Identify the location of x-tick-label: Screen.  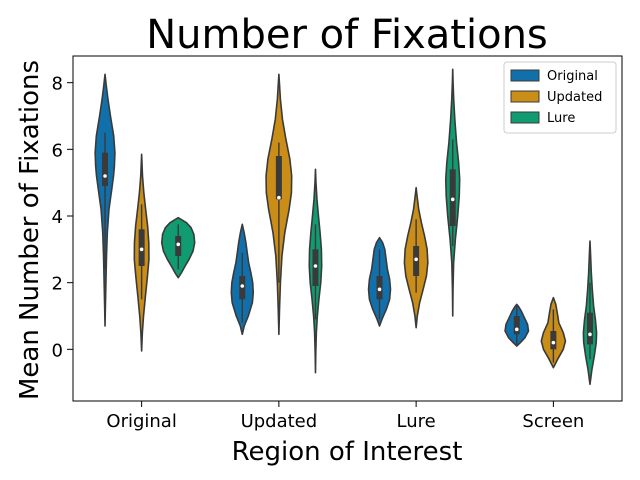
(553, 421).